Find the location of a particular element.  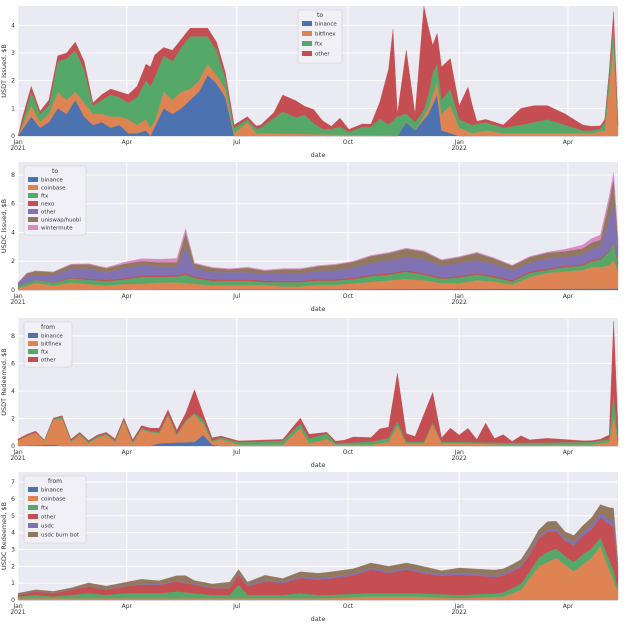

area-series-usdc-burn-bot is located at coordinates (318, 550).